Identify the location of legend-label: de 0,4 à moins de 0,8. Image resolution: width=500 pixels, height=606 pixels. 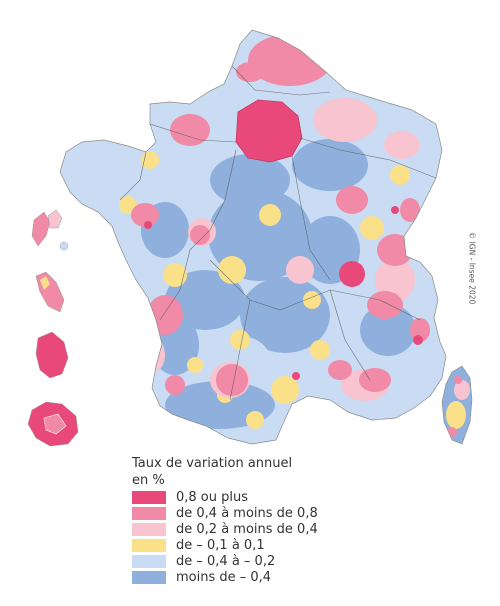
(247, 513).